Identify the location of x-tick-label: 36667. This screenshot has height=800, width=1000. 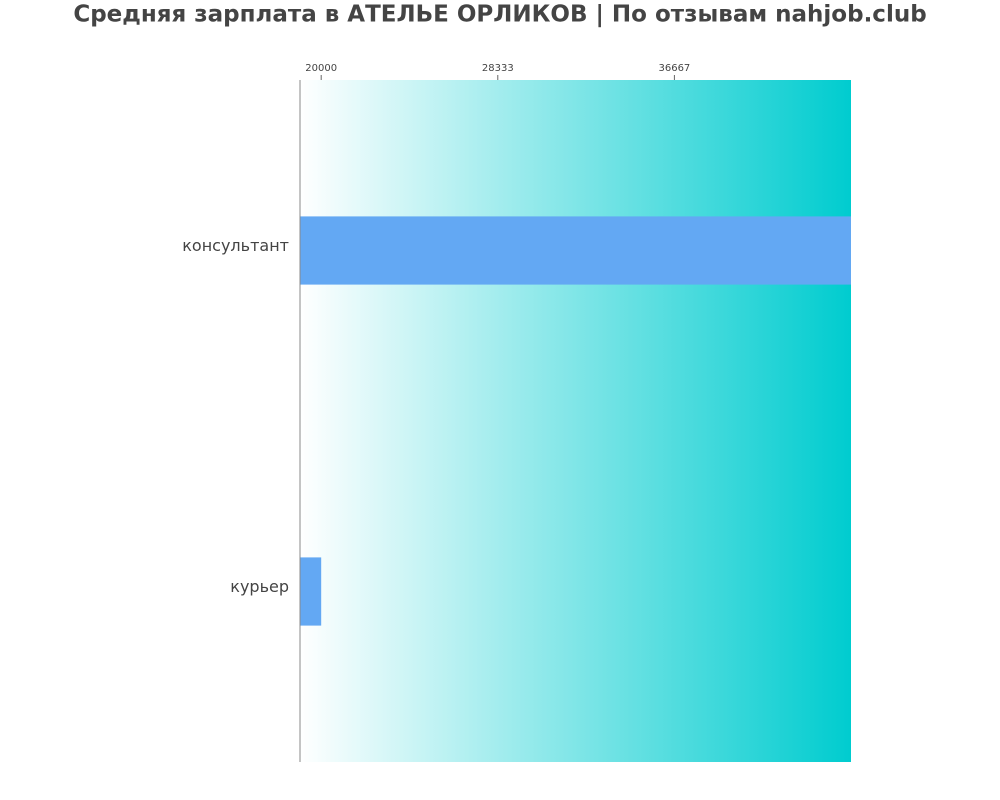
(674, 68).